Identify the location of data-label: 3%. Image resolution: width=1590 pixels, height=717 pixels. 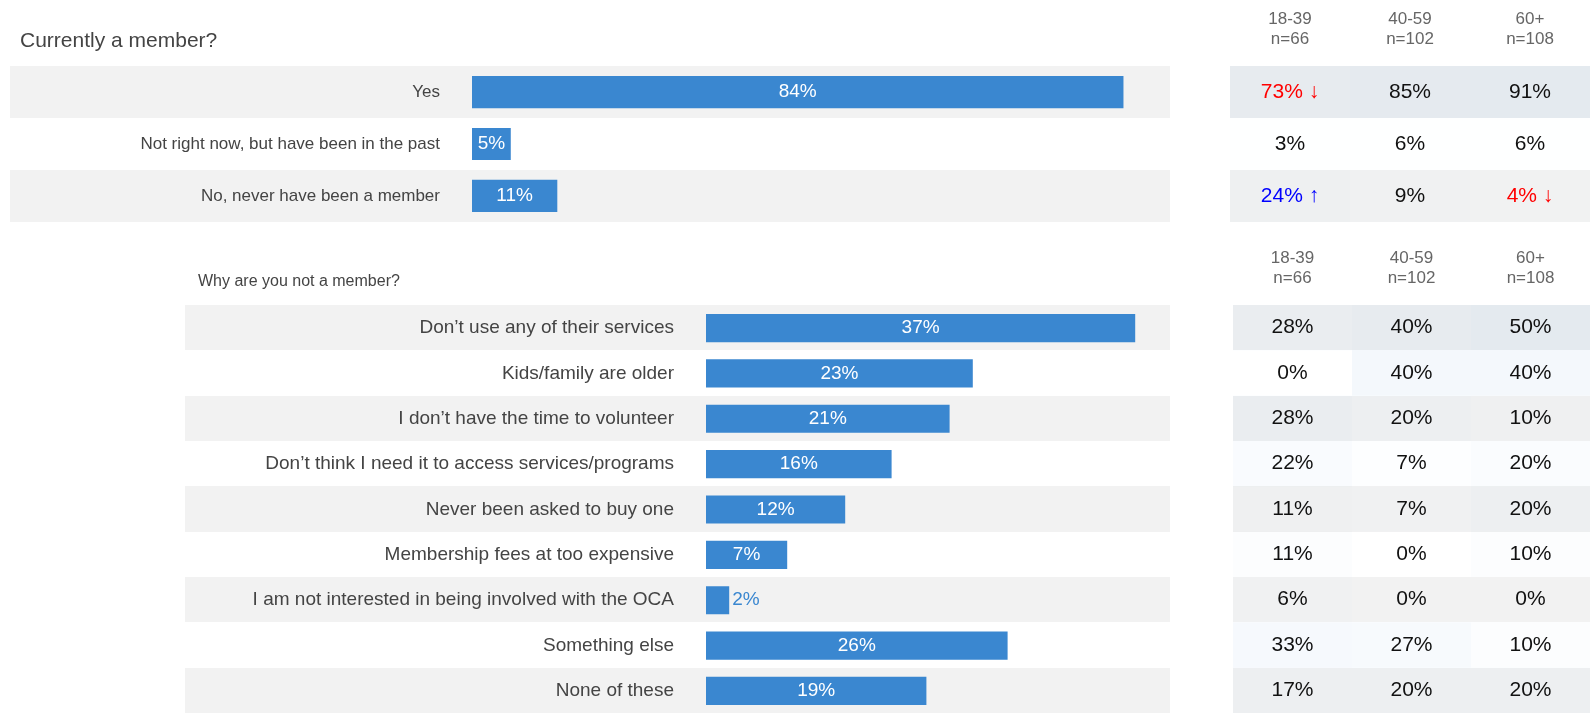
(1290, 142).